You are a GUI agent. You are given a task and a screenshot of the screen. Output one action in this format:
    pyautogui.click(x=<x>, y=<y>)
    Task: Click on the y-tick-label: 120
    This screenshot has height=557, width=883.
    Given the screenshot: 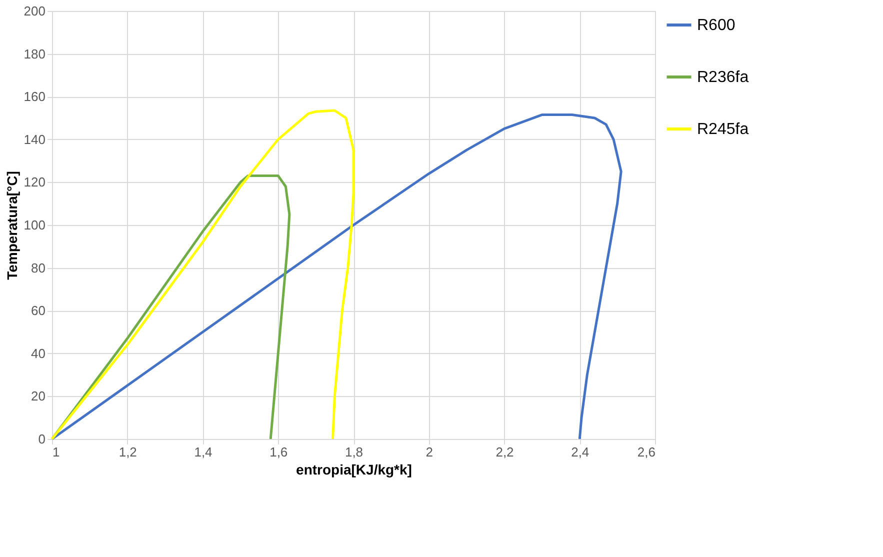 What is the action you would take?
    pyautogui.click(x=35, y=182)
    